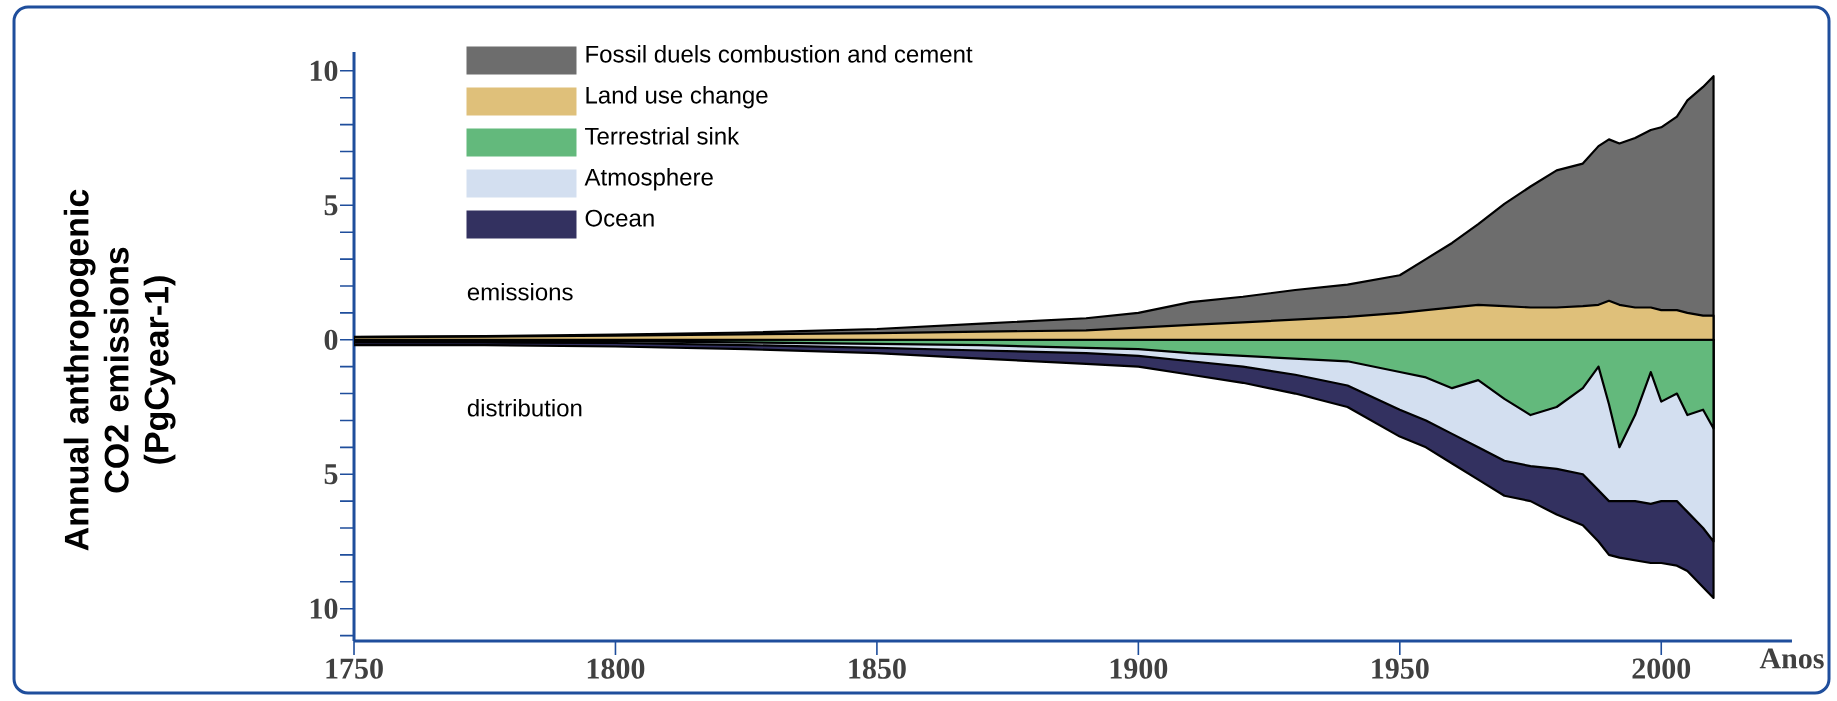 The image size is (1837, 701). Describe the element at coordinates (662, 136) in the screenshot. I see `legend-label: Terrestrial sink` at that location.